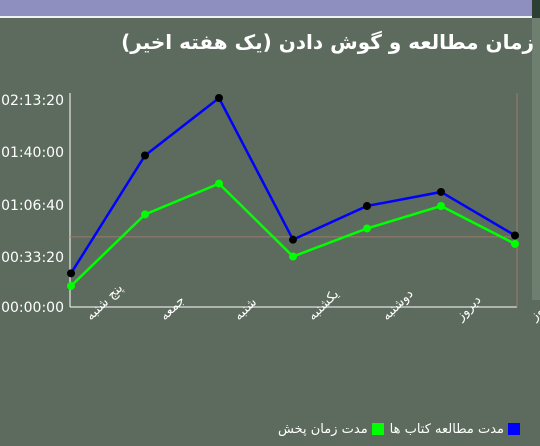 The image size is (540, 446). Describe the element at coordinates (327, 42) in the screenshot. I see `chart-title: زمان مطالعه و گوش دادن (یک هفته اخیر)` at that location.